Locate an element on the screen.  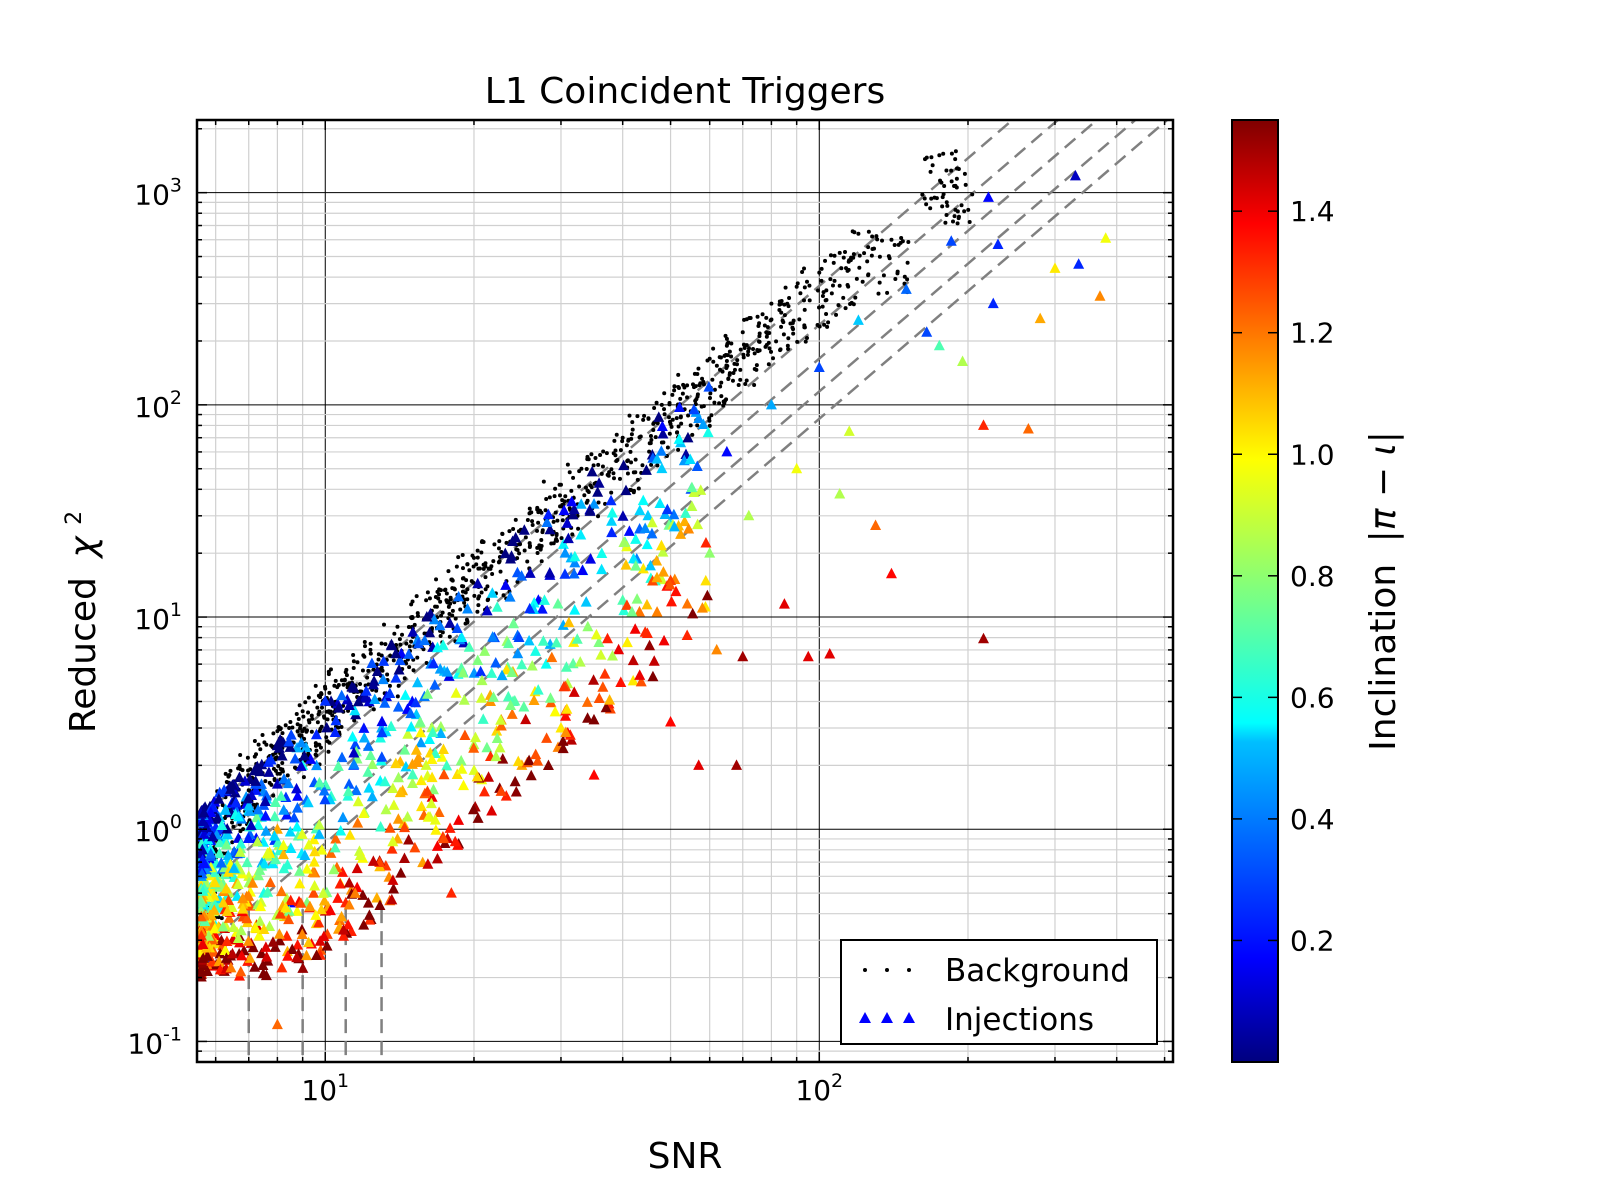
x-tick-label: 101 is located at coordinates (325, 1088).